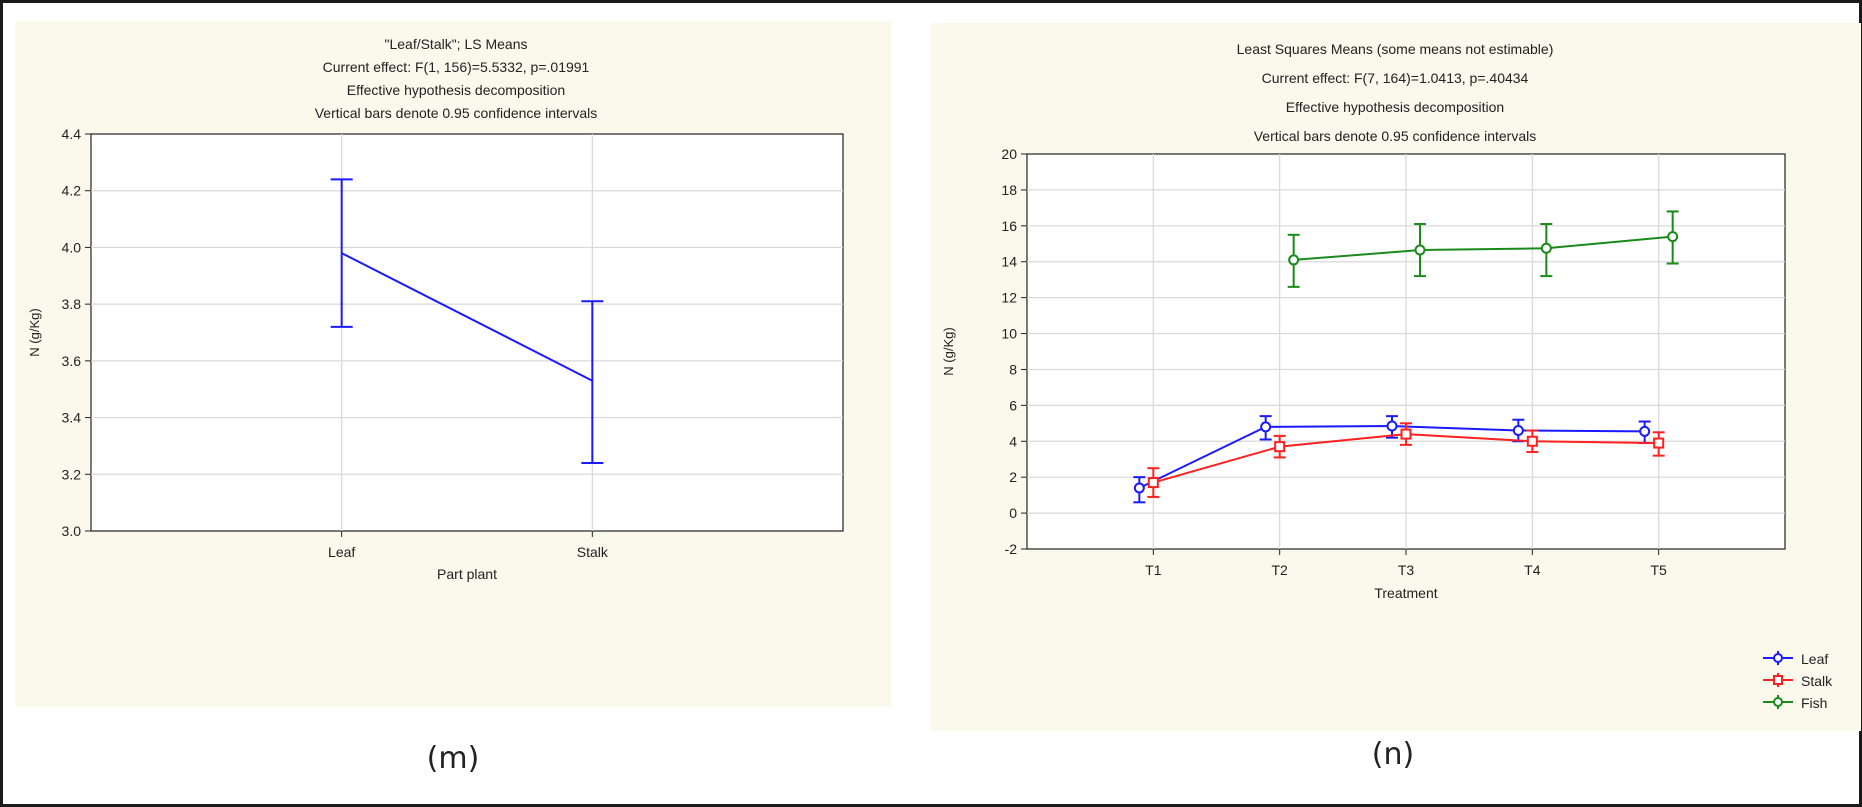 Image resolution: width=1862 pixels, height=807 pixels. I want to click on x-tick-label: T3, so click(1406, 570).